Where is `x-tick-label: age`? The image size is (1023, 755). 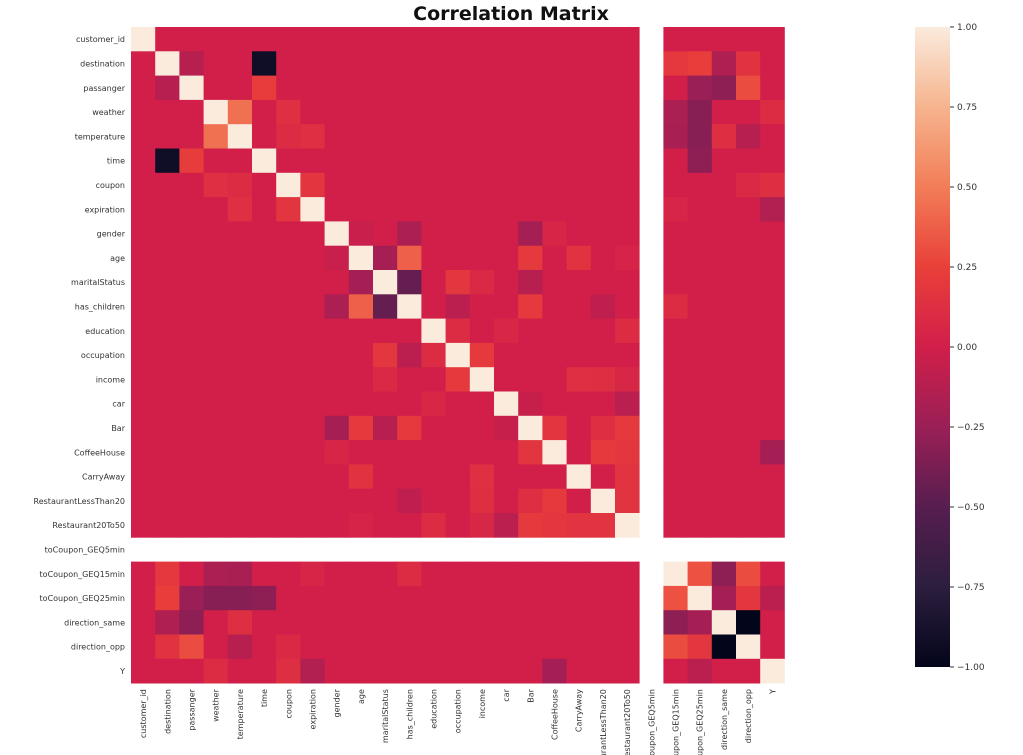 x-tick-label: age is located at coordinates (361, 696).